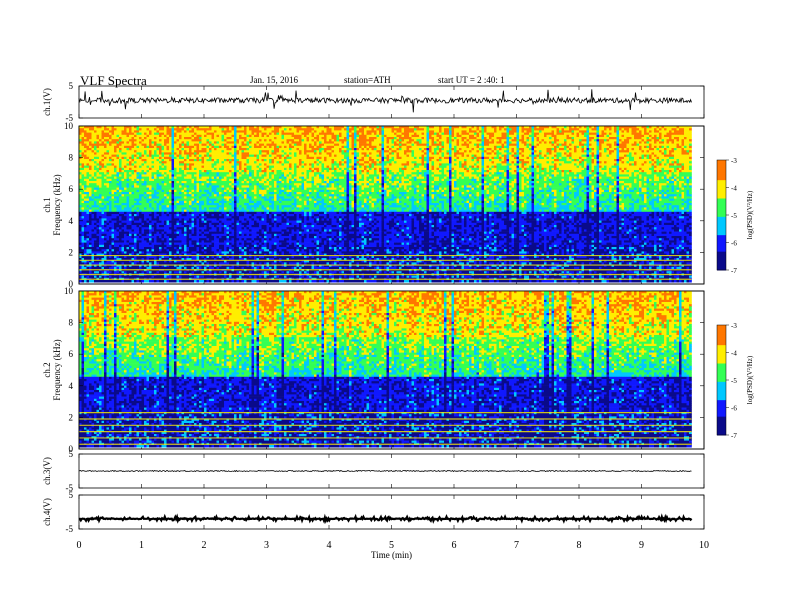  What do you see at coordinates (516, 545) in the screenshot?
I see `x-tick-label: 7` at bounding box center [516, 545].